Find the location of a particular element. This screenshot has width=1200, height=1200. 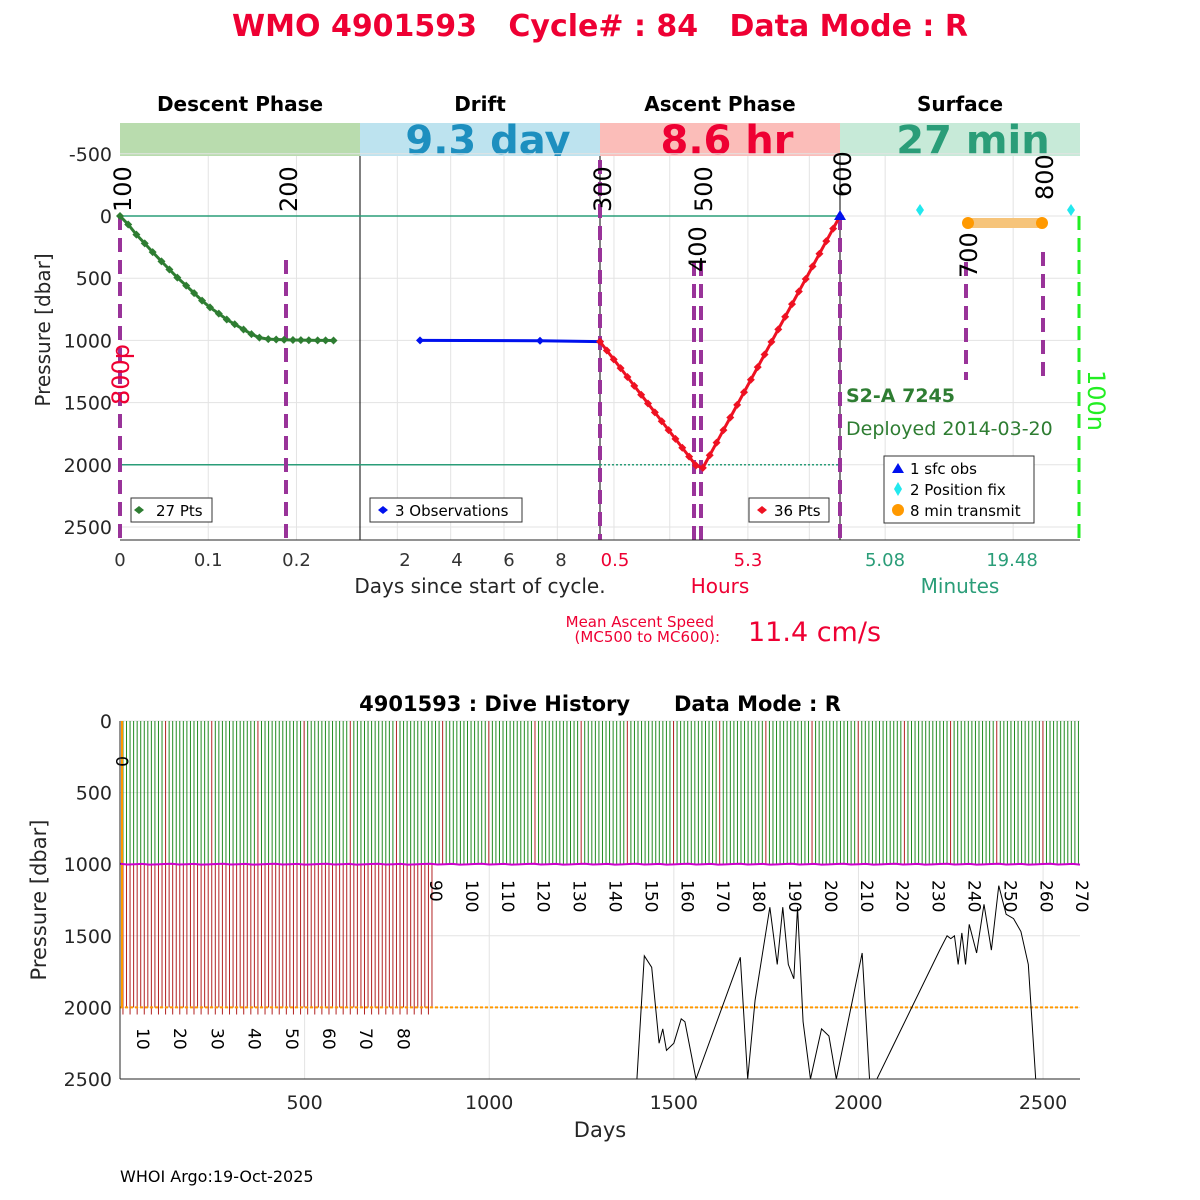

legend-descent: 27 Pts is located at coordinates (171, 510).